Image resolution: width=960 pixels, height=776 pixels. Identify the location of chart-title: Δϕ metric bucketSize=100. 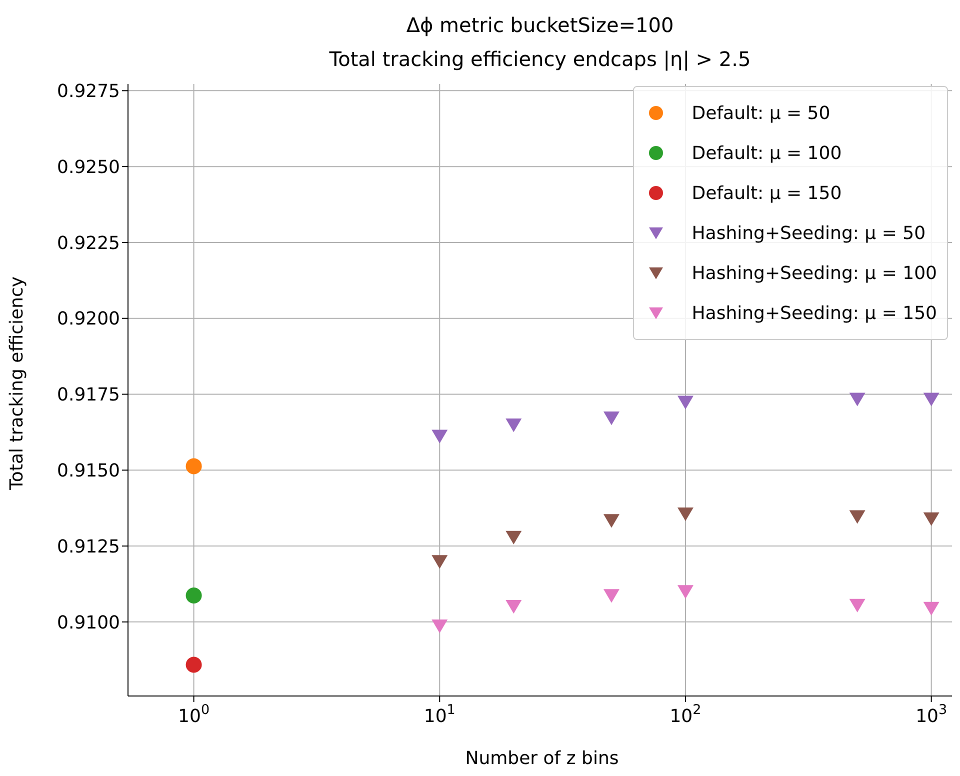
(540, 25).